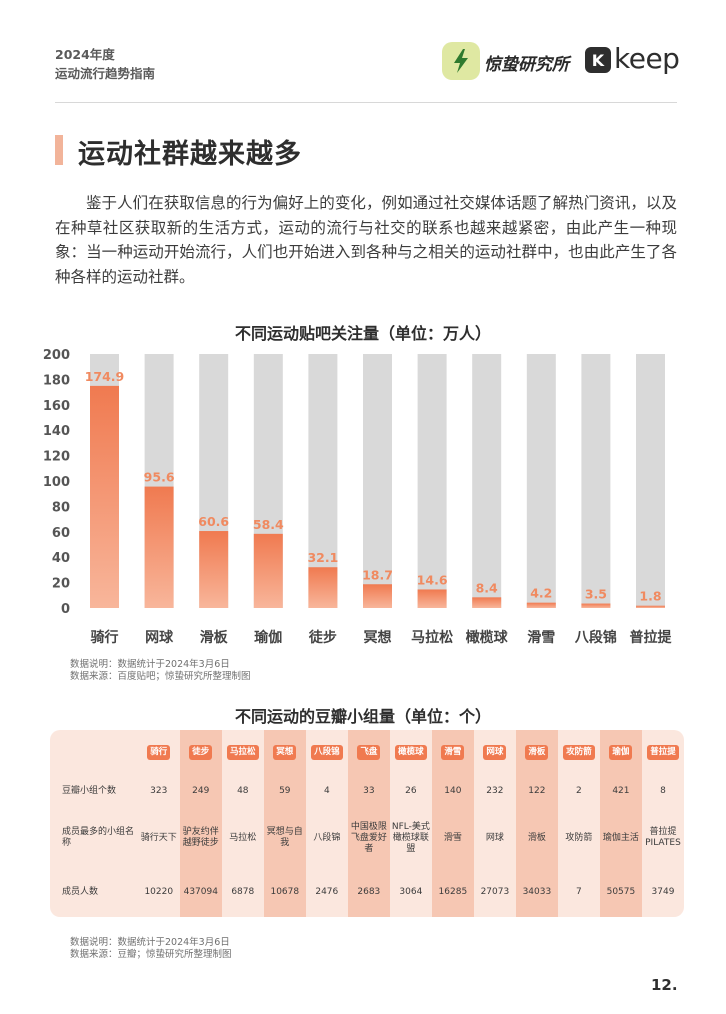 The width and height of the screenshot is (726, 1014). What do you see at coordinates (89, 790) in the screenshot?
I see `row-label: 豆瓣小组个数` at bounding box center [89, 790].